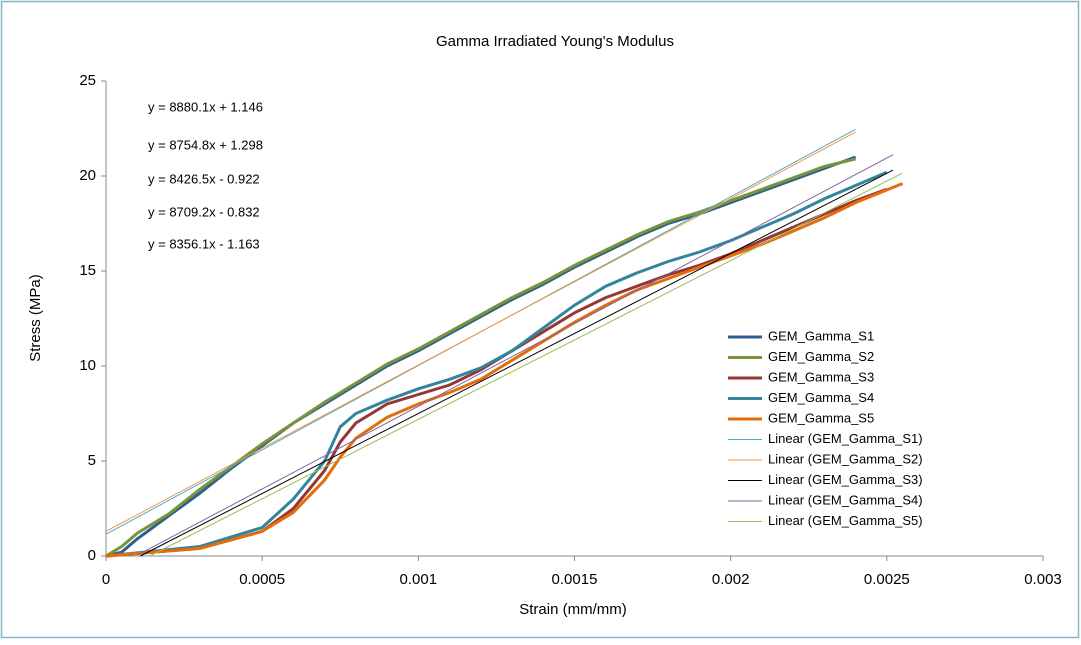 The height and width of the screenshot is (645, 1081). What do you see at coordinates (106, 579) in the screenshot?
I see `x-tick-label: 0` at bounding box center [106, 579].